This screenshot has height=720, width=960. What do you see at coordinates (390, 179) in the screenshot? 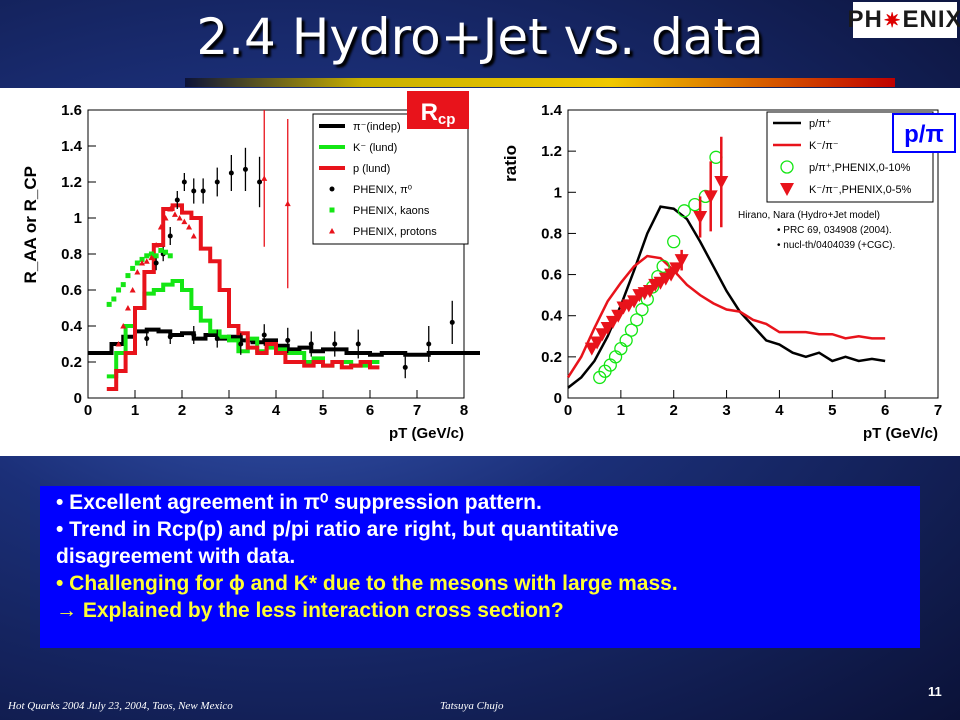
I see `legend-box` at bounding box center [390, 179].